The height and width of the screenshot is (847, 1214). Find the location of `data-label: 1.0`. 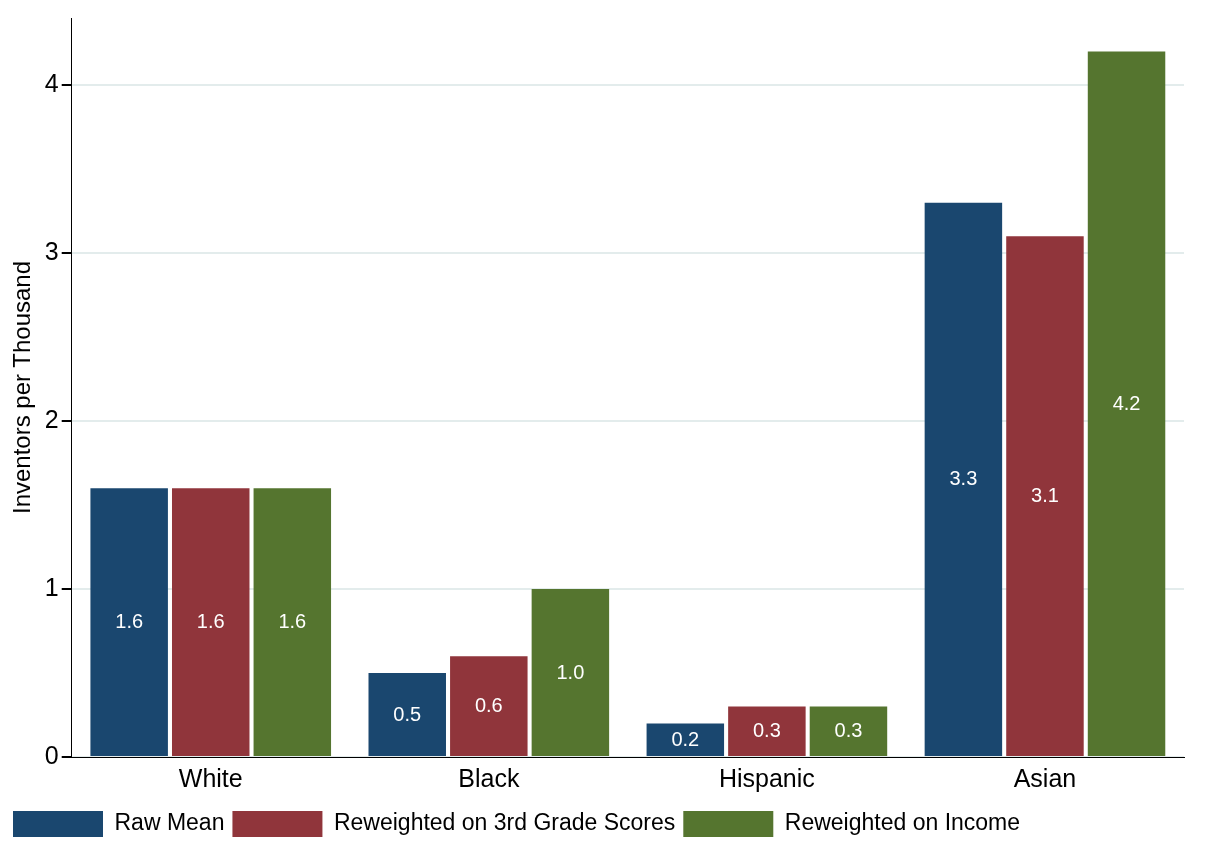

data-label: 1.0 is located at coordinates (570, 671).